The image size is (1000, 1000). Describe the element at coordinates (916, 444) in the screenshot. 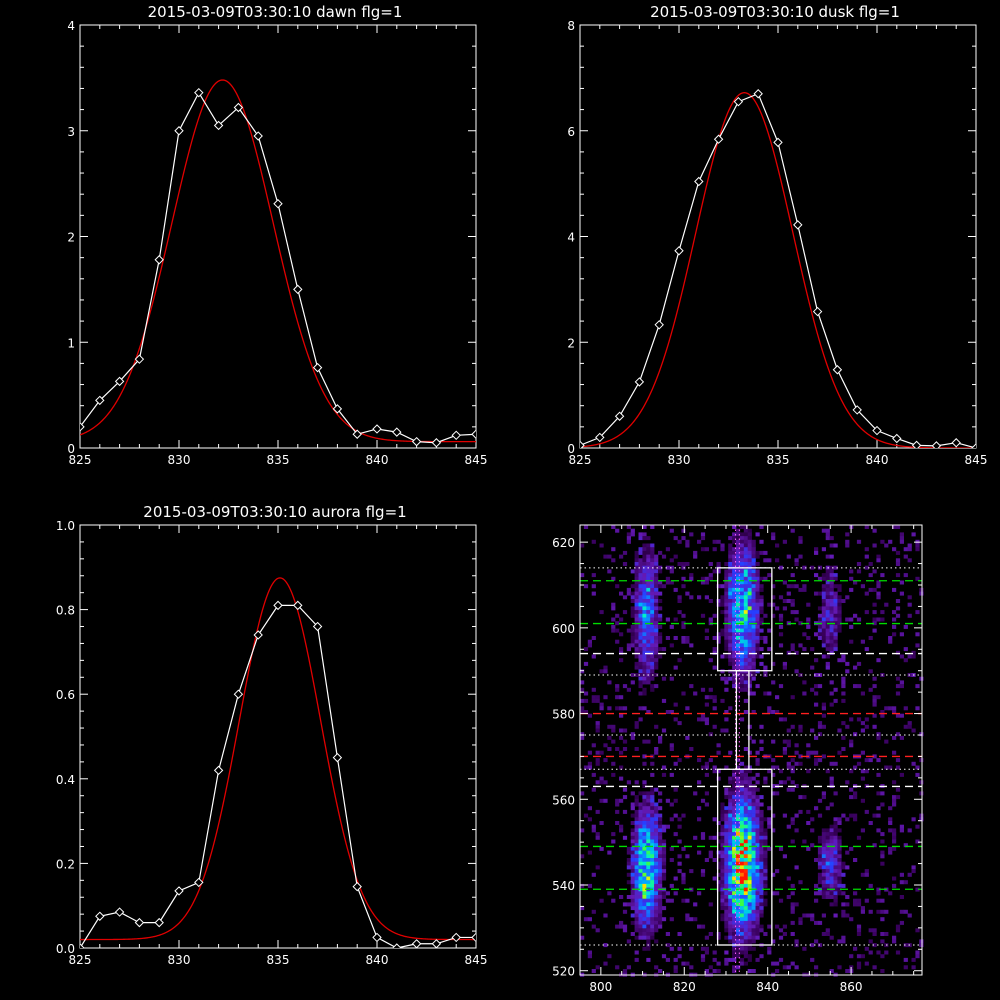

I see `dusk-data-point` at that location.